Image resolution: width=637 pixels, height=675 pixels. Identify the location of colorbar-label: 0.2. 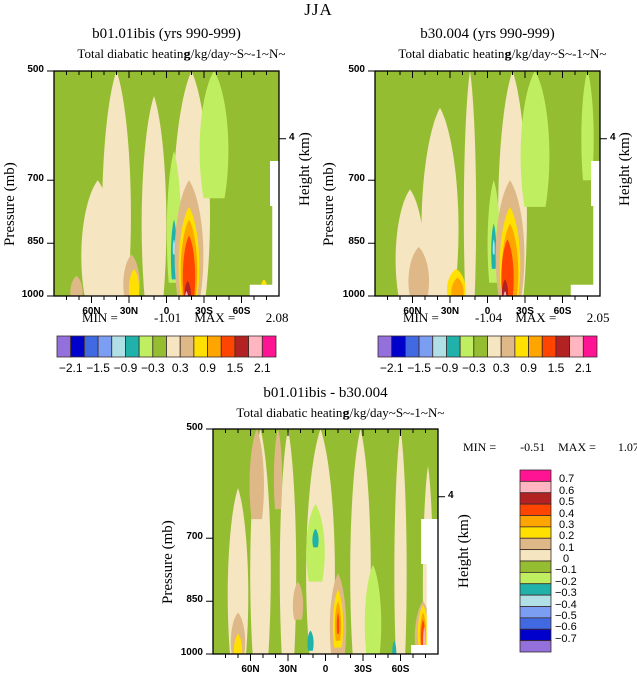
(567, 536).